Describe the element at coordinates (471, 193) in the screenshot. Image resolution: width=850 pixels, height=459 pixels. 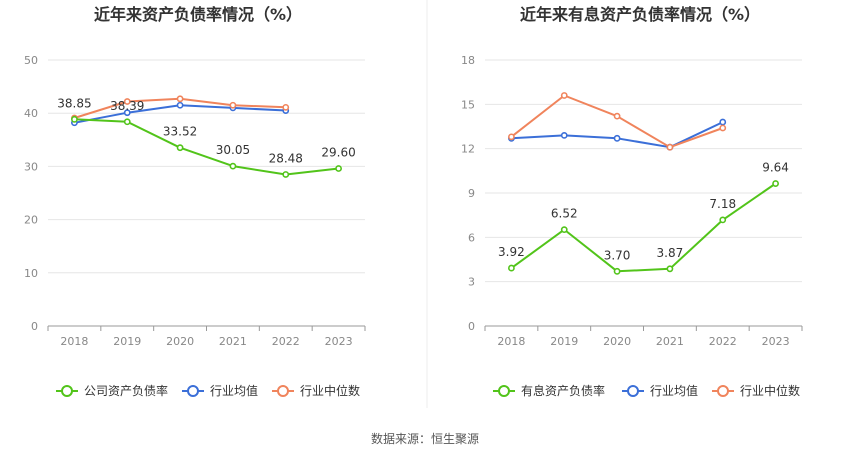
I see `y-tick-label: 9` at that location.